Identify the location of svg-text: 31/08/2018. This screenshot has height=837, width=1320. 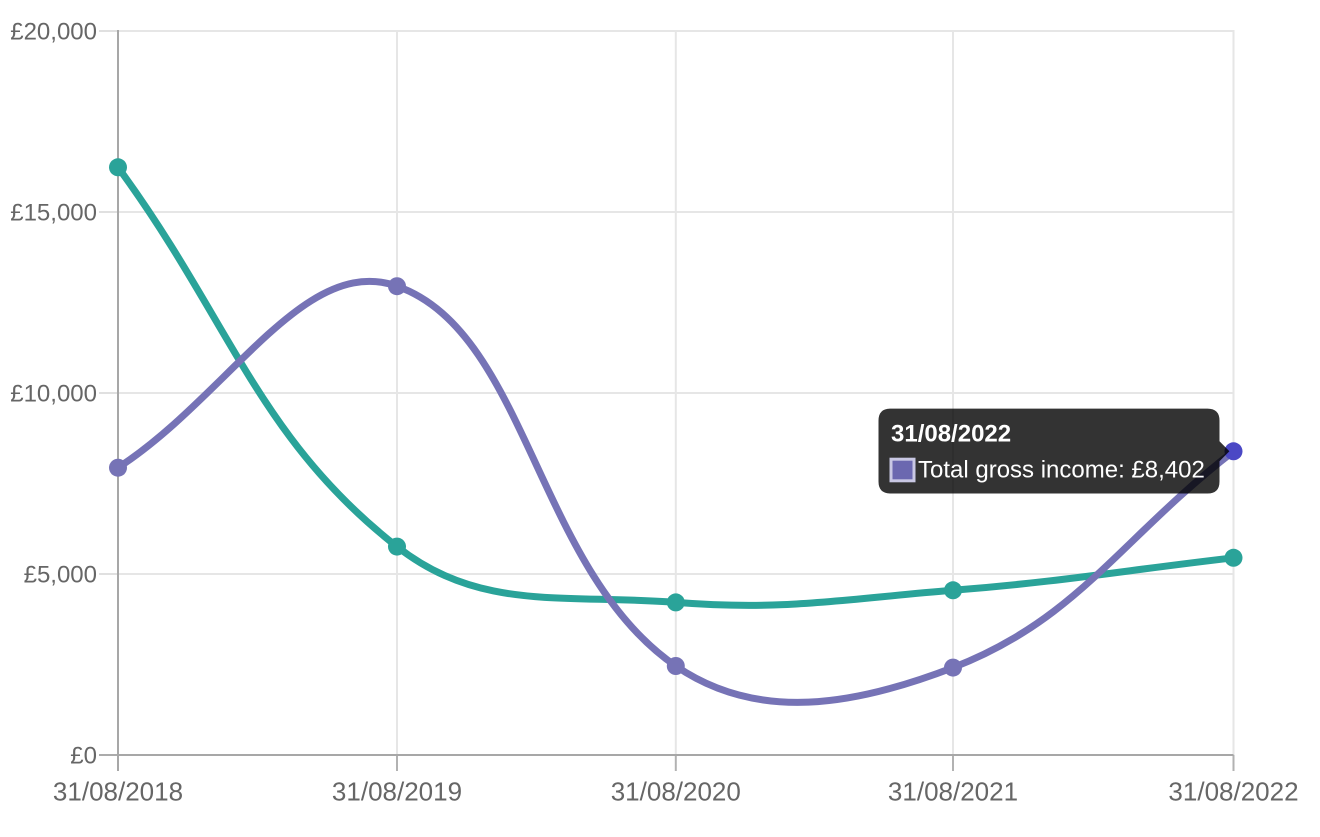
(118, 792).